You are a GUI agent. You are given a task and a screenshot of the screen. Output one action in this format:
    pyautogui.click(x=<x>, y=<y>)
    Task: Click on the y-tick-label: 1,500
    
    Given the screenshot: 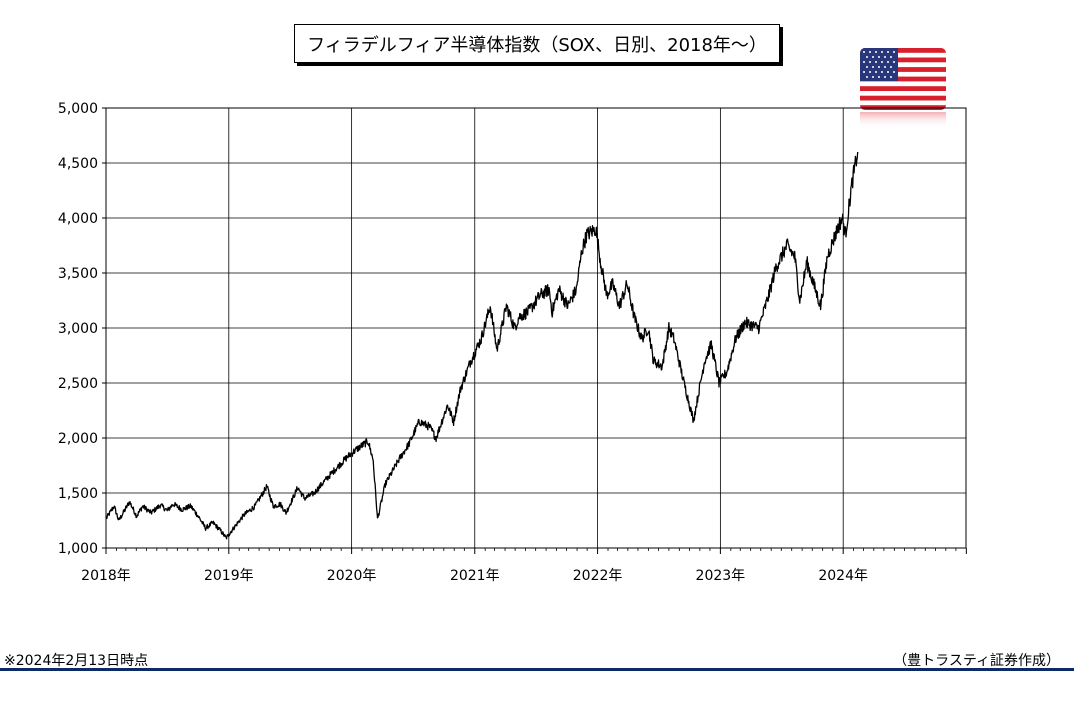 What is the action you would take?
    pyautogui.click(x=78, y=494)
    